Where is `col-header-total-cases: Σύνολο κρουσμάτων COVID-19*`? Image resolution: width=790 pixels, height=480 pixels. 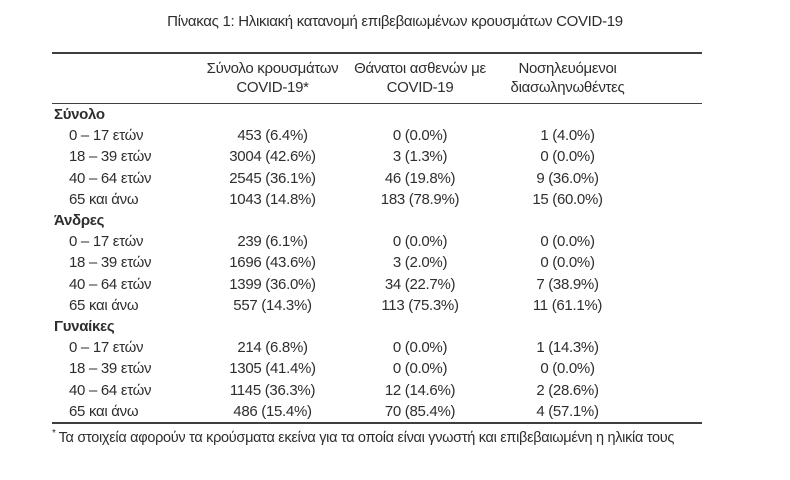 col-header-total-cases: Σύνολο κρουσμάτων COVID-19* is located at coordinates (272, 78).